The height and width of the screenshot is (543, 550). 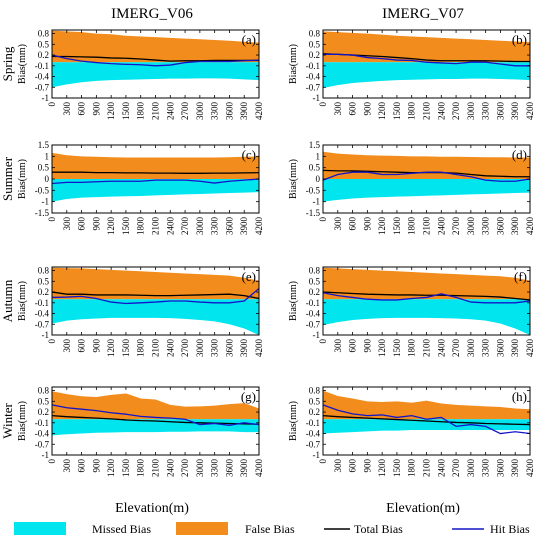 What do you see at coordinates (202, 528) in the screenshot?
I see `legend-false-swatch` at bounding box center [202, 528].